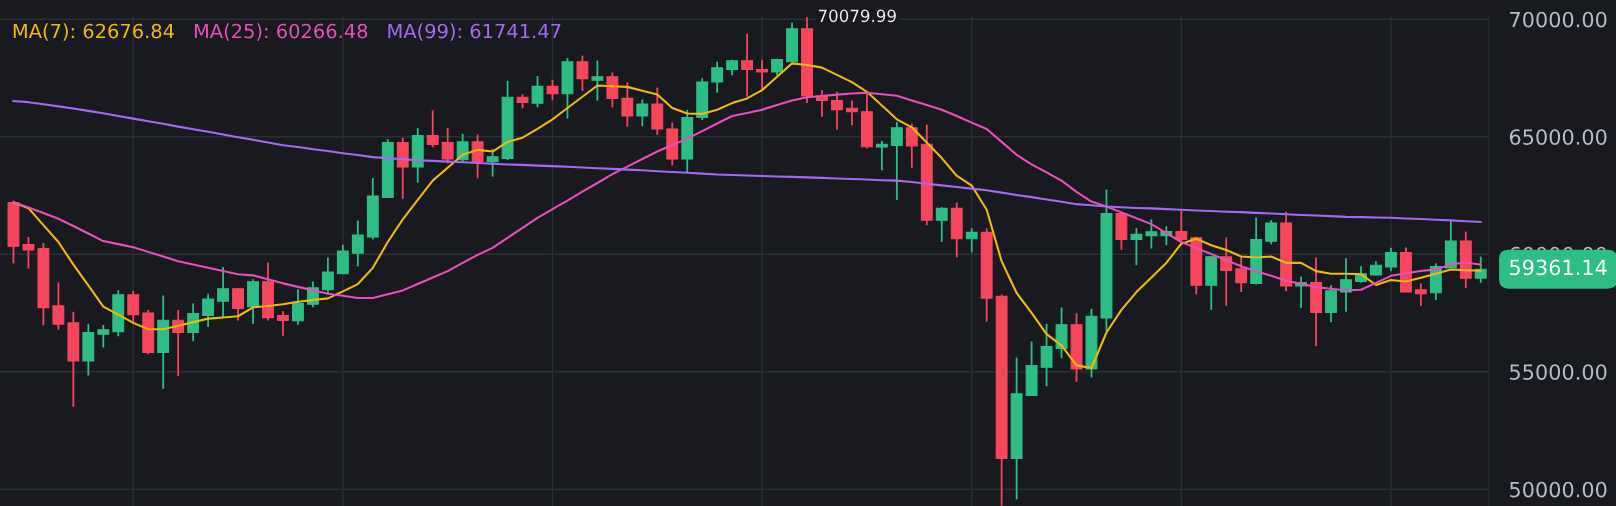 The image size is (1616, 506). What do you see at coordinates (1558, 19) in the screenshot?
I see `y-tick-label: 70000.00` at bounding box center [1558, 19].